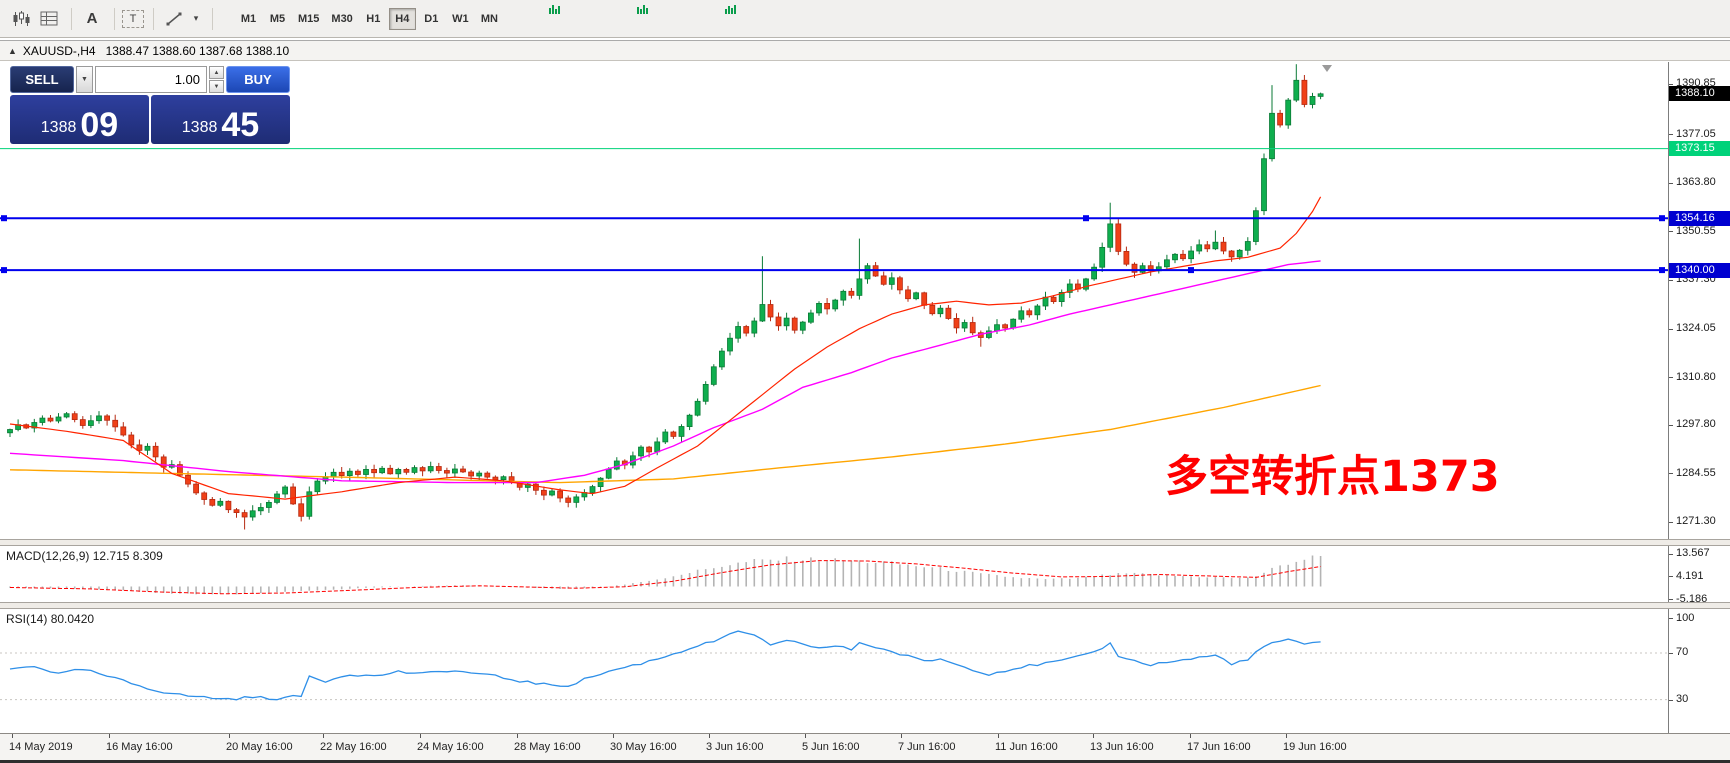 This screenshot has width=1730, height=763. What do you see at coordinates (643, 747) in the screenshot?
I see `time-axis-label: 30 May 16:00` at bounding box center [643, 747].